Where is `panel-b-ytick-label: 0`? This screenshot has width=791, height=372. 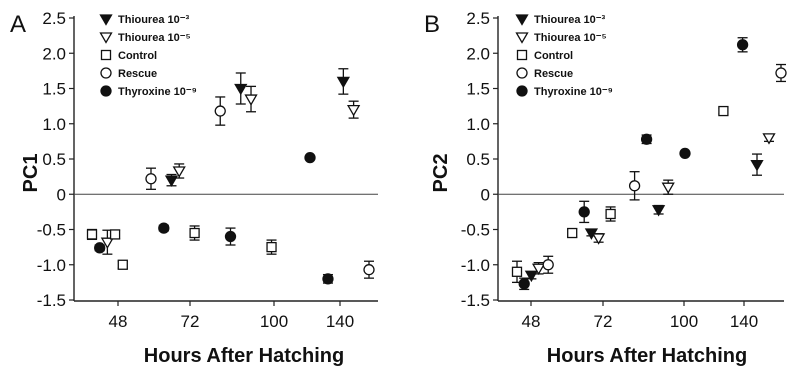 panel-b-ytick-label: 0 is located at coordinates (485, 194).